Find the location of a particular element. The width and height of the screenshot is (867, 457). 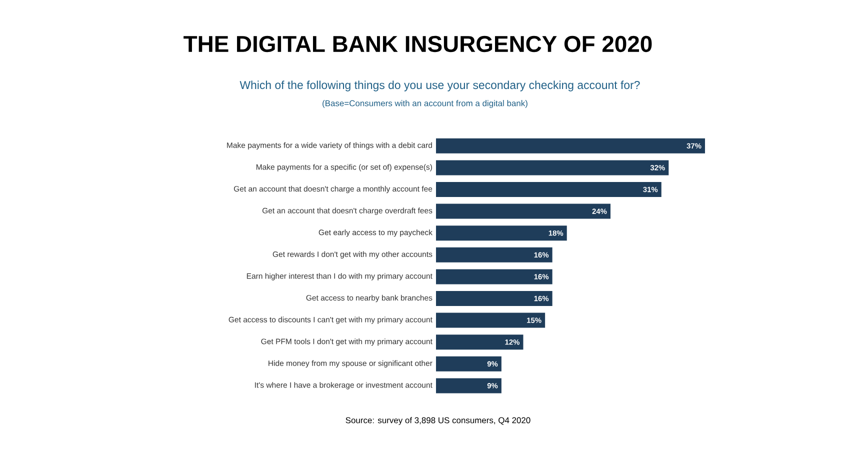

chart-title: THE DIGITAL BANK INSURGENCY OF 2020 is located at coordinates (418, 44).